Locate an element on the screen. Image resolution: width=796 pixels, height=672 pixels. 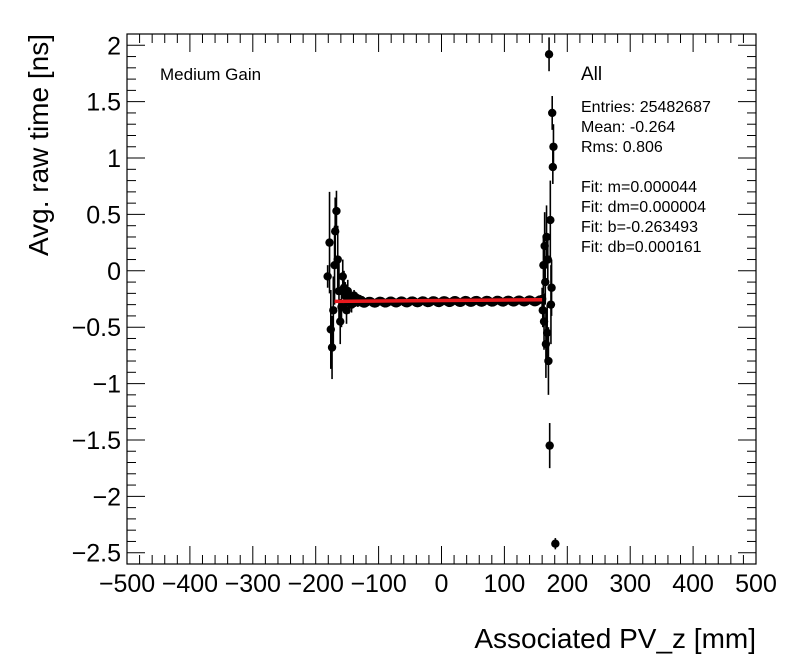
y-tick-label: −0.5 is located at coordinates (96, 328).